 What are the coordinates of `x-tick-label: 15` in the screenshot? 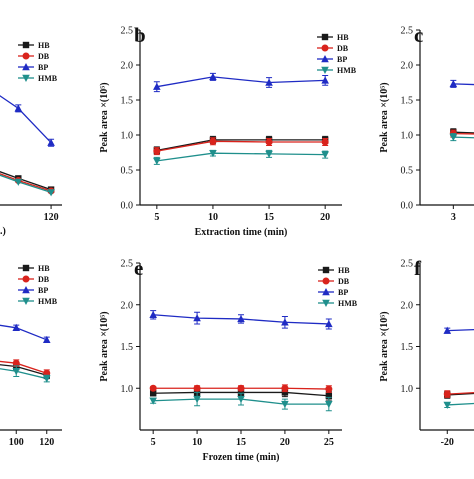 It's located at (241, 442).